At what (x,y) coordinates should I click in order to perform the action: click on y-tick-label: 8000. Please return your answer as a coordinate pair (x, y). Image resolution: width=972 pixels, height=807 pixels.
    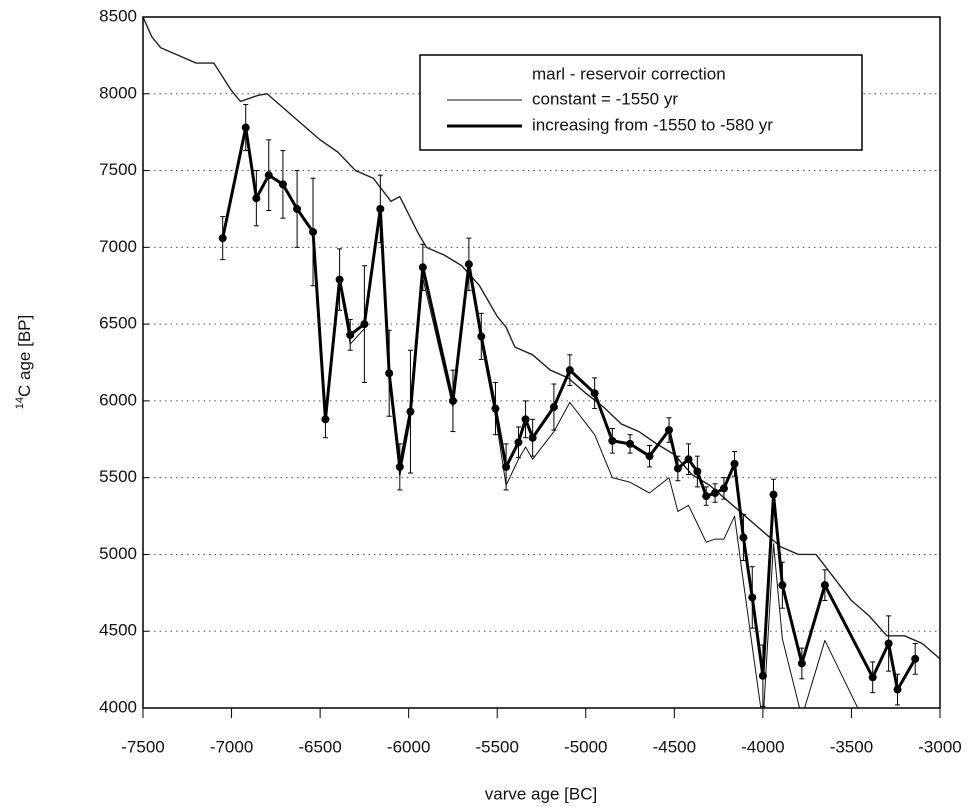
    Looking at the image, I should click on (118, 92).